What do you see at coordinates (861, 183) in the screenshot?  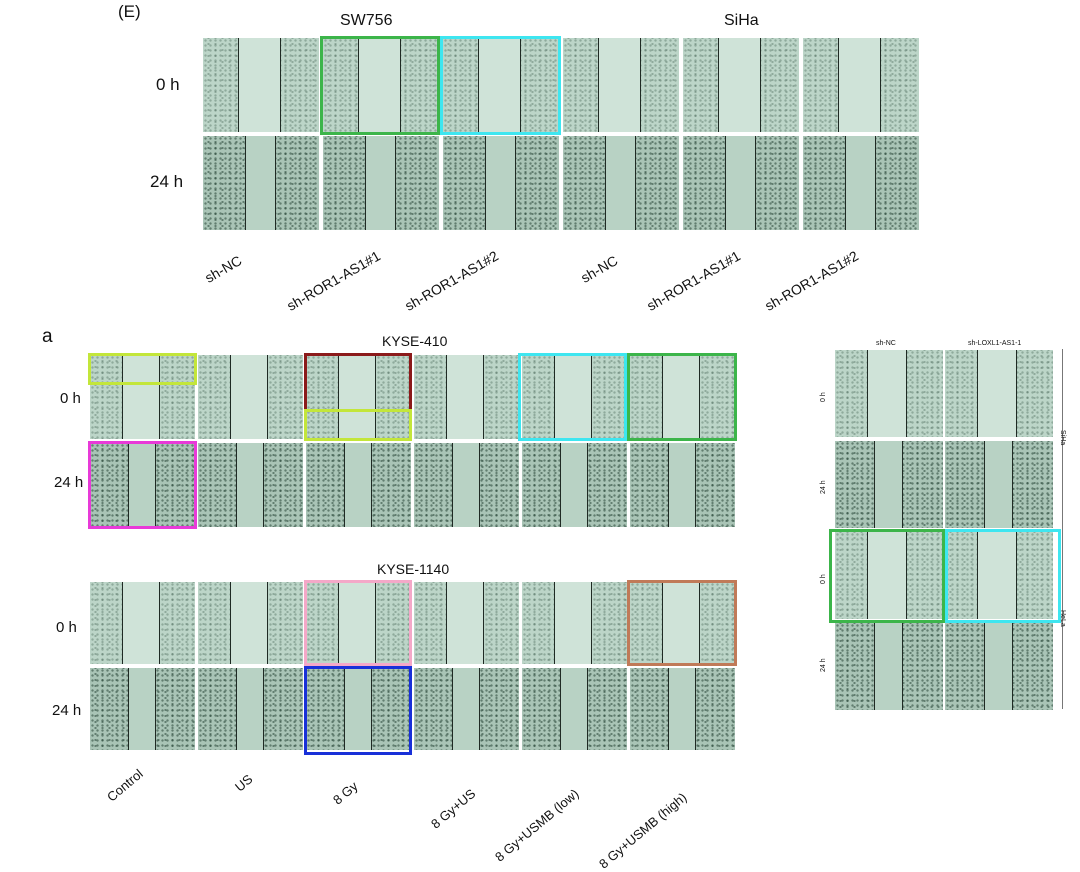 I see `scratch-image-e-r2-c6` at bounding box center [861, 183].